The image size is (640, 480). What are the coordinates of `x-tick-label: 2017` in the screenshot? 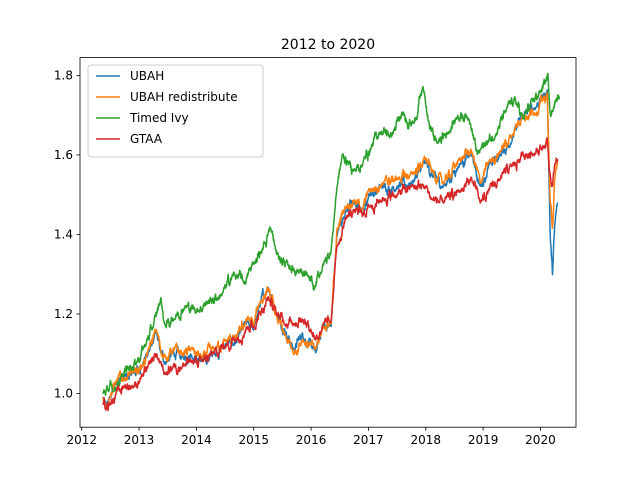 It's located at (368, 440).